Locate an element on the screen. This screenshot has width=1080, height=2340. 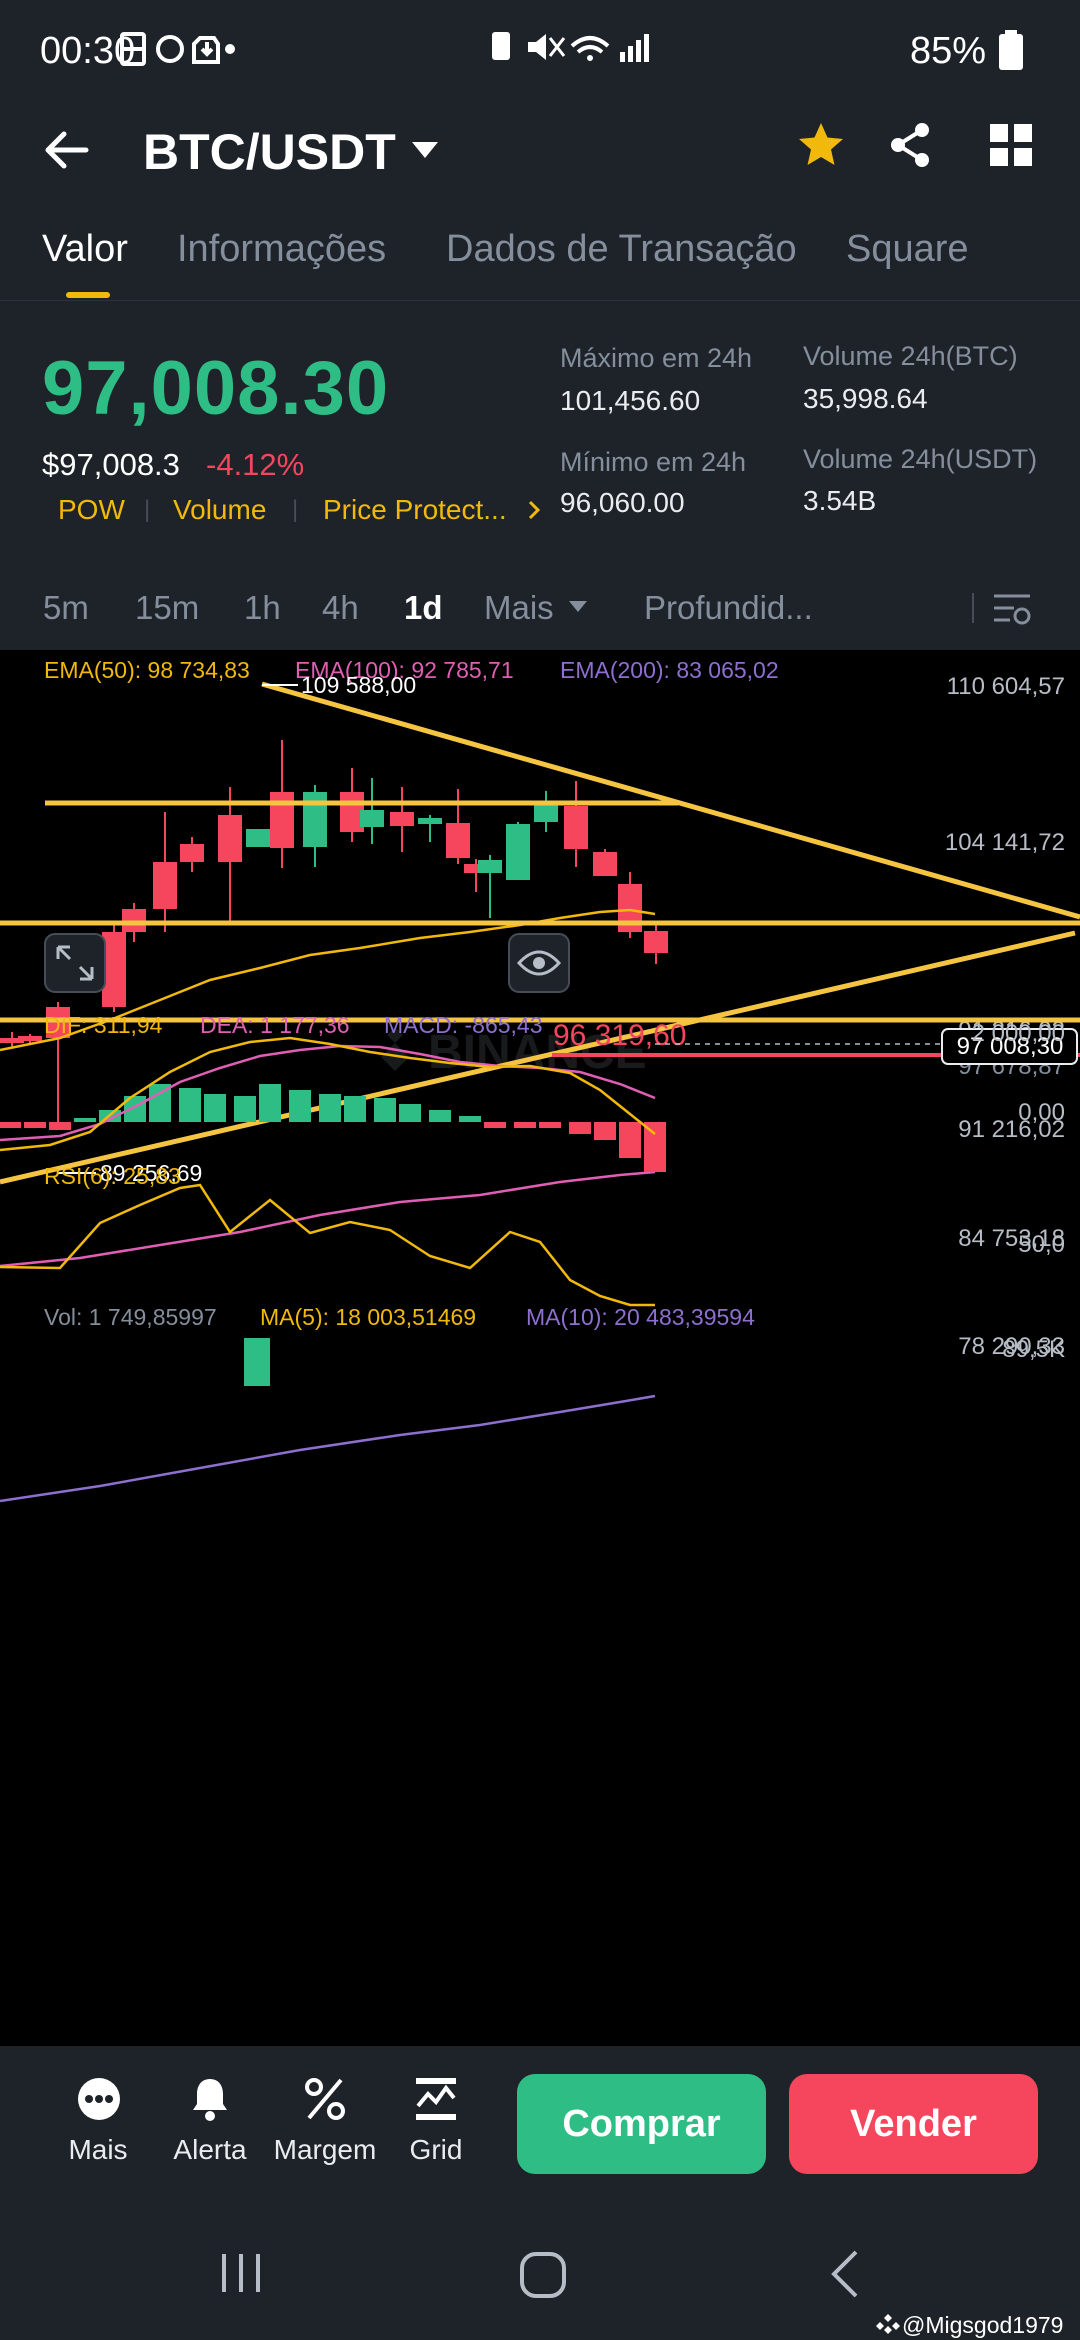
expand-button is located at coordinates (75, 963).